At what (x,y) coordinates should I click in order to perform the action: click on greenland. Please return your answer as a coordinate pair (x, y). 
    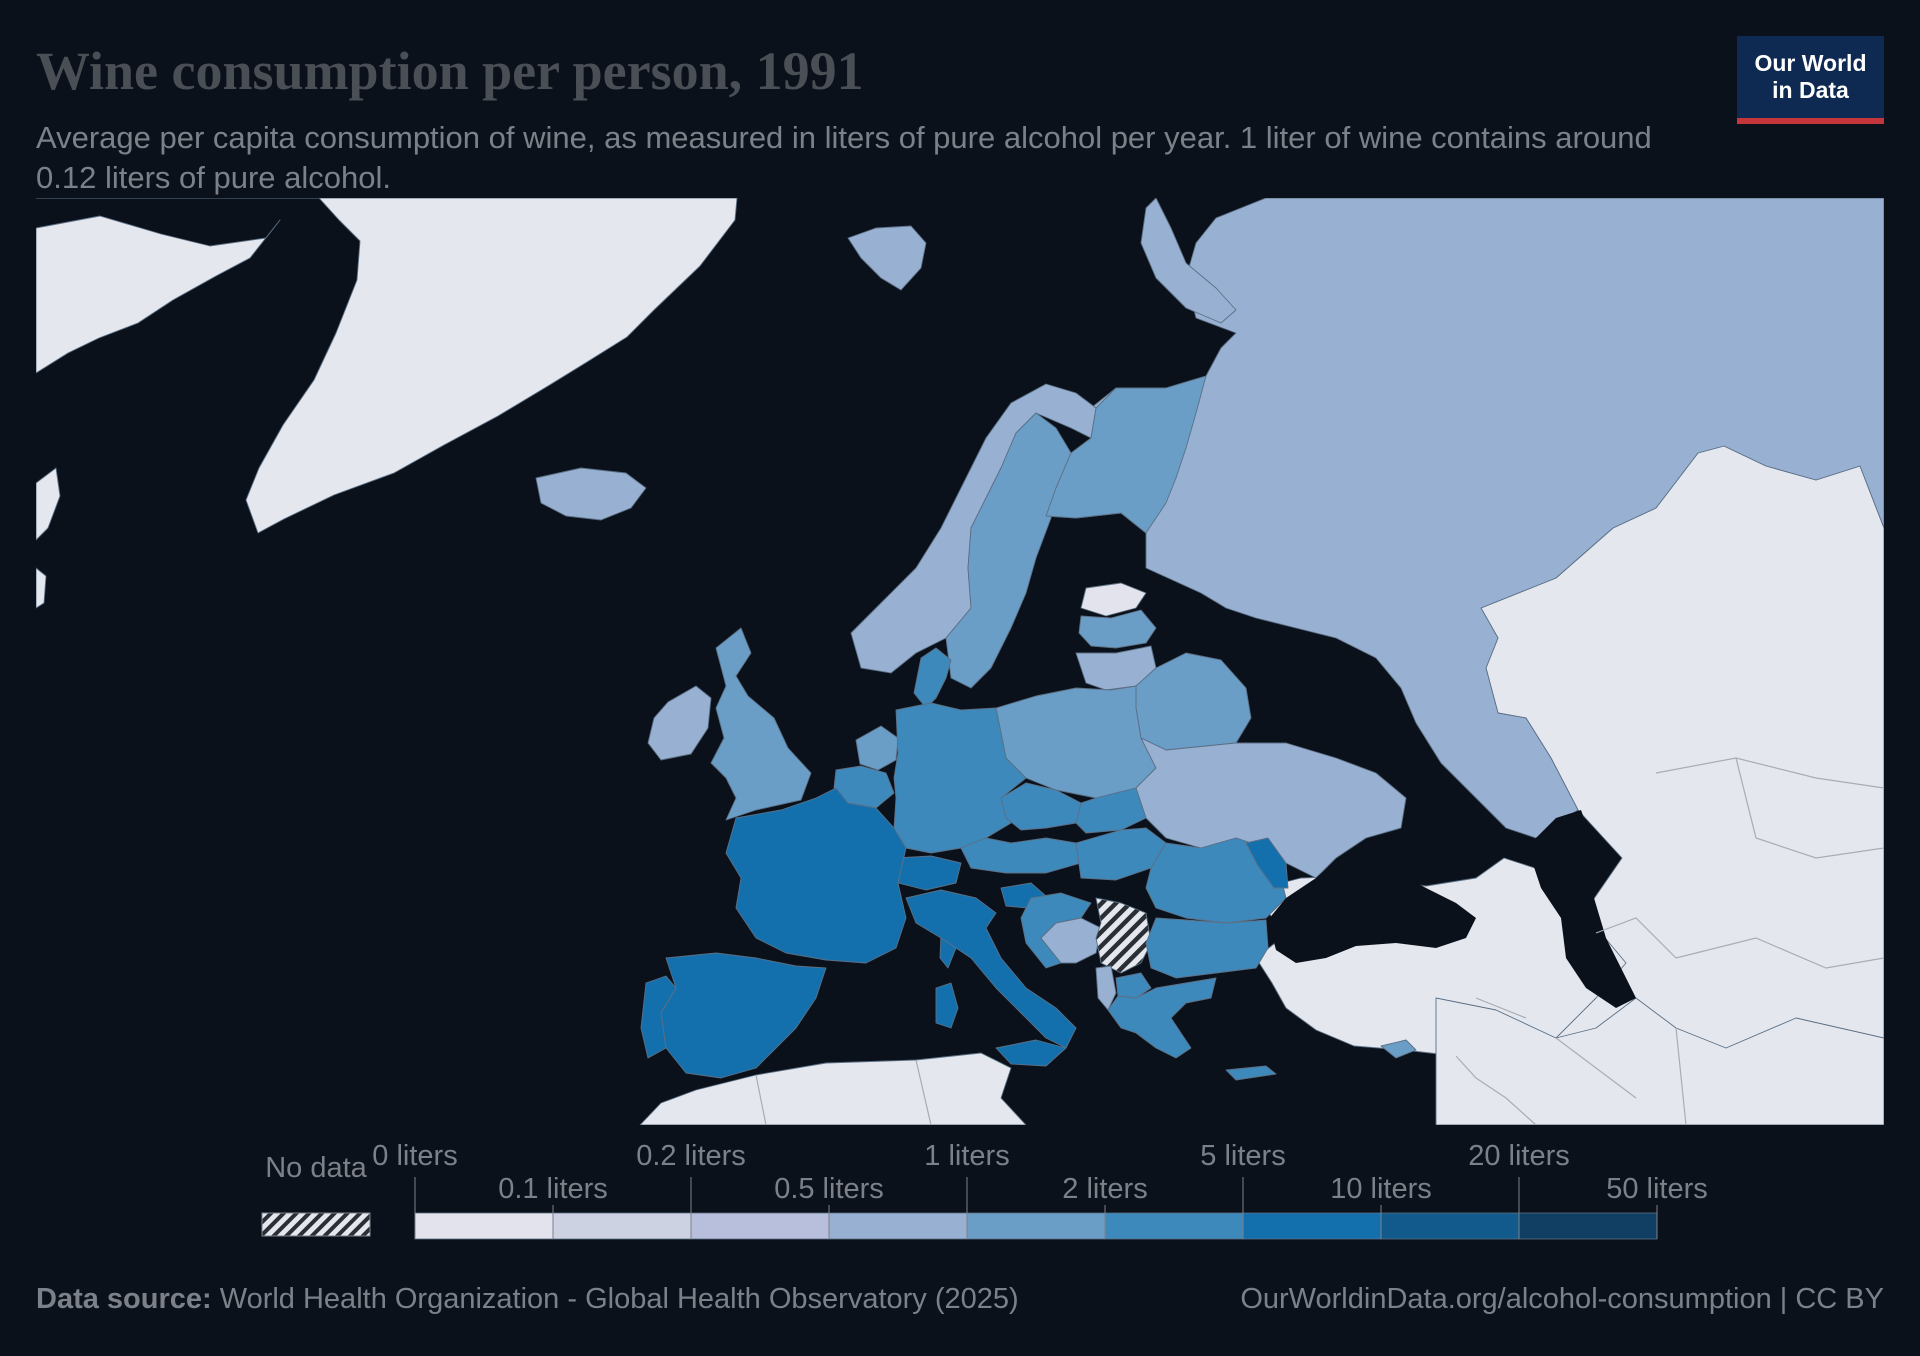
    Looking at the image, I should click on (387, 366).